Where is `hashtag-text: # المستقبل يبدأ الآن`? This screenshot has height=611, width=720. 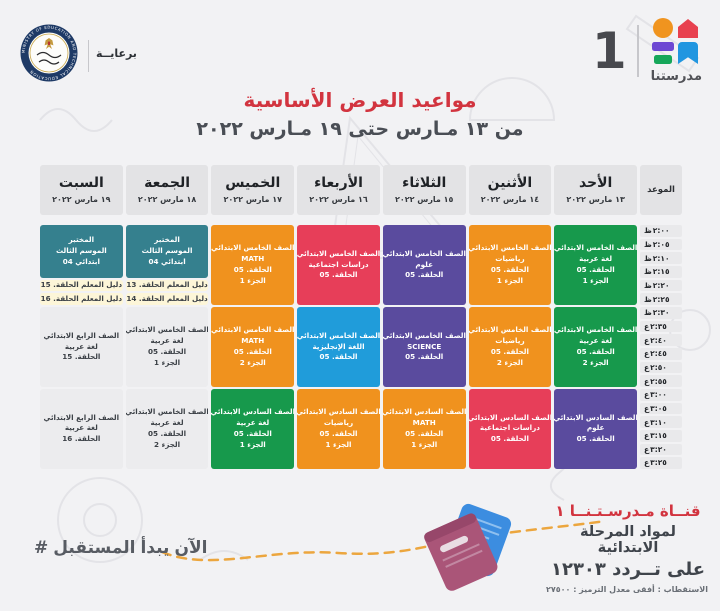
hashtag-text: # المستقبل يبدأ الآن is located at coordinates (120, 548).